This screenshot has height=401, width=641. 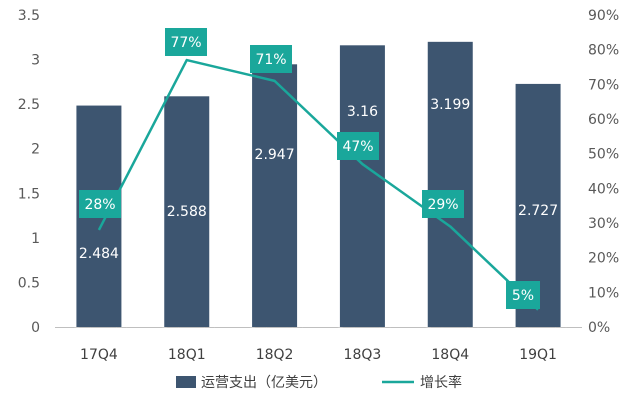 I want to click on bar-value-label: 3.199, so click(x=450, y=105).